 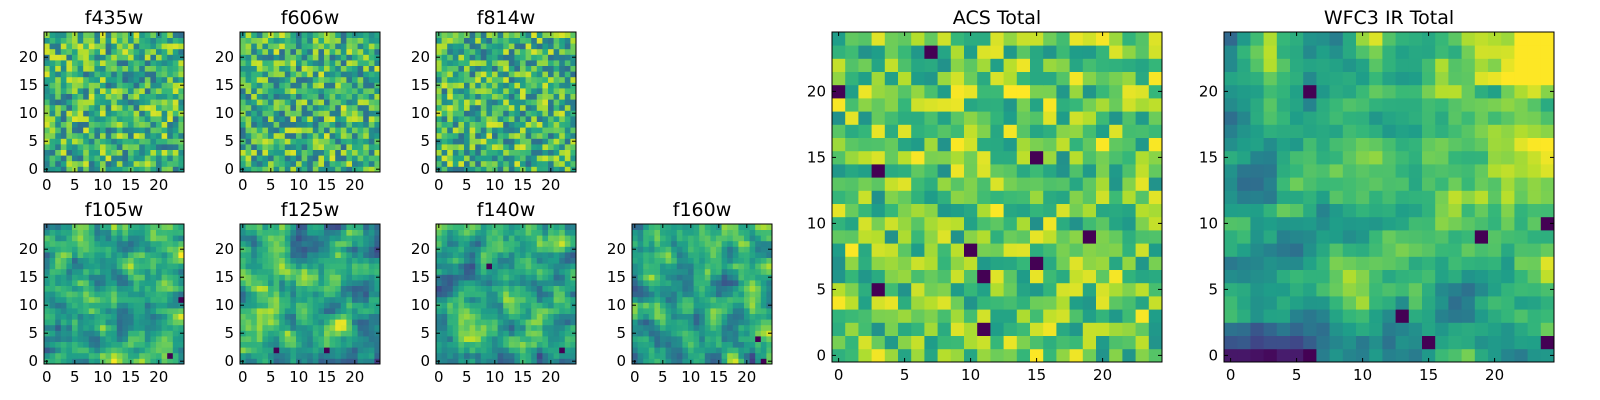 What do you see at coordinates (298, 377) in the screenshot?
I see `x-tick-label: 10` at bounding box center [298, 377].